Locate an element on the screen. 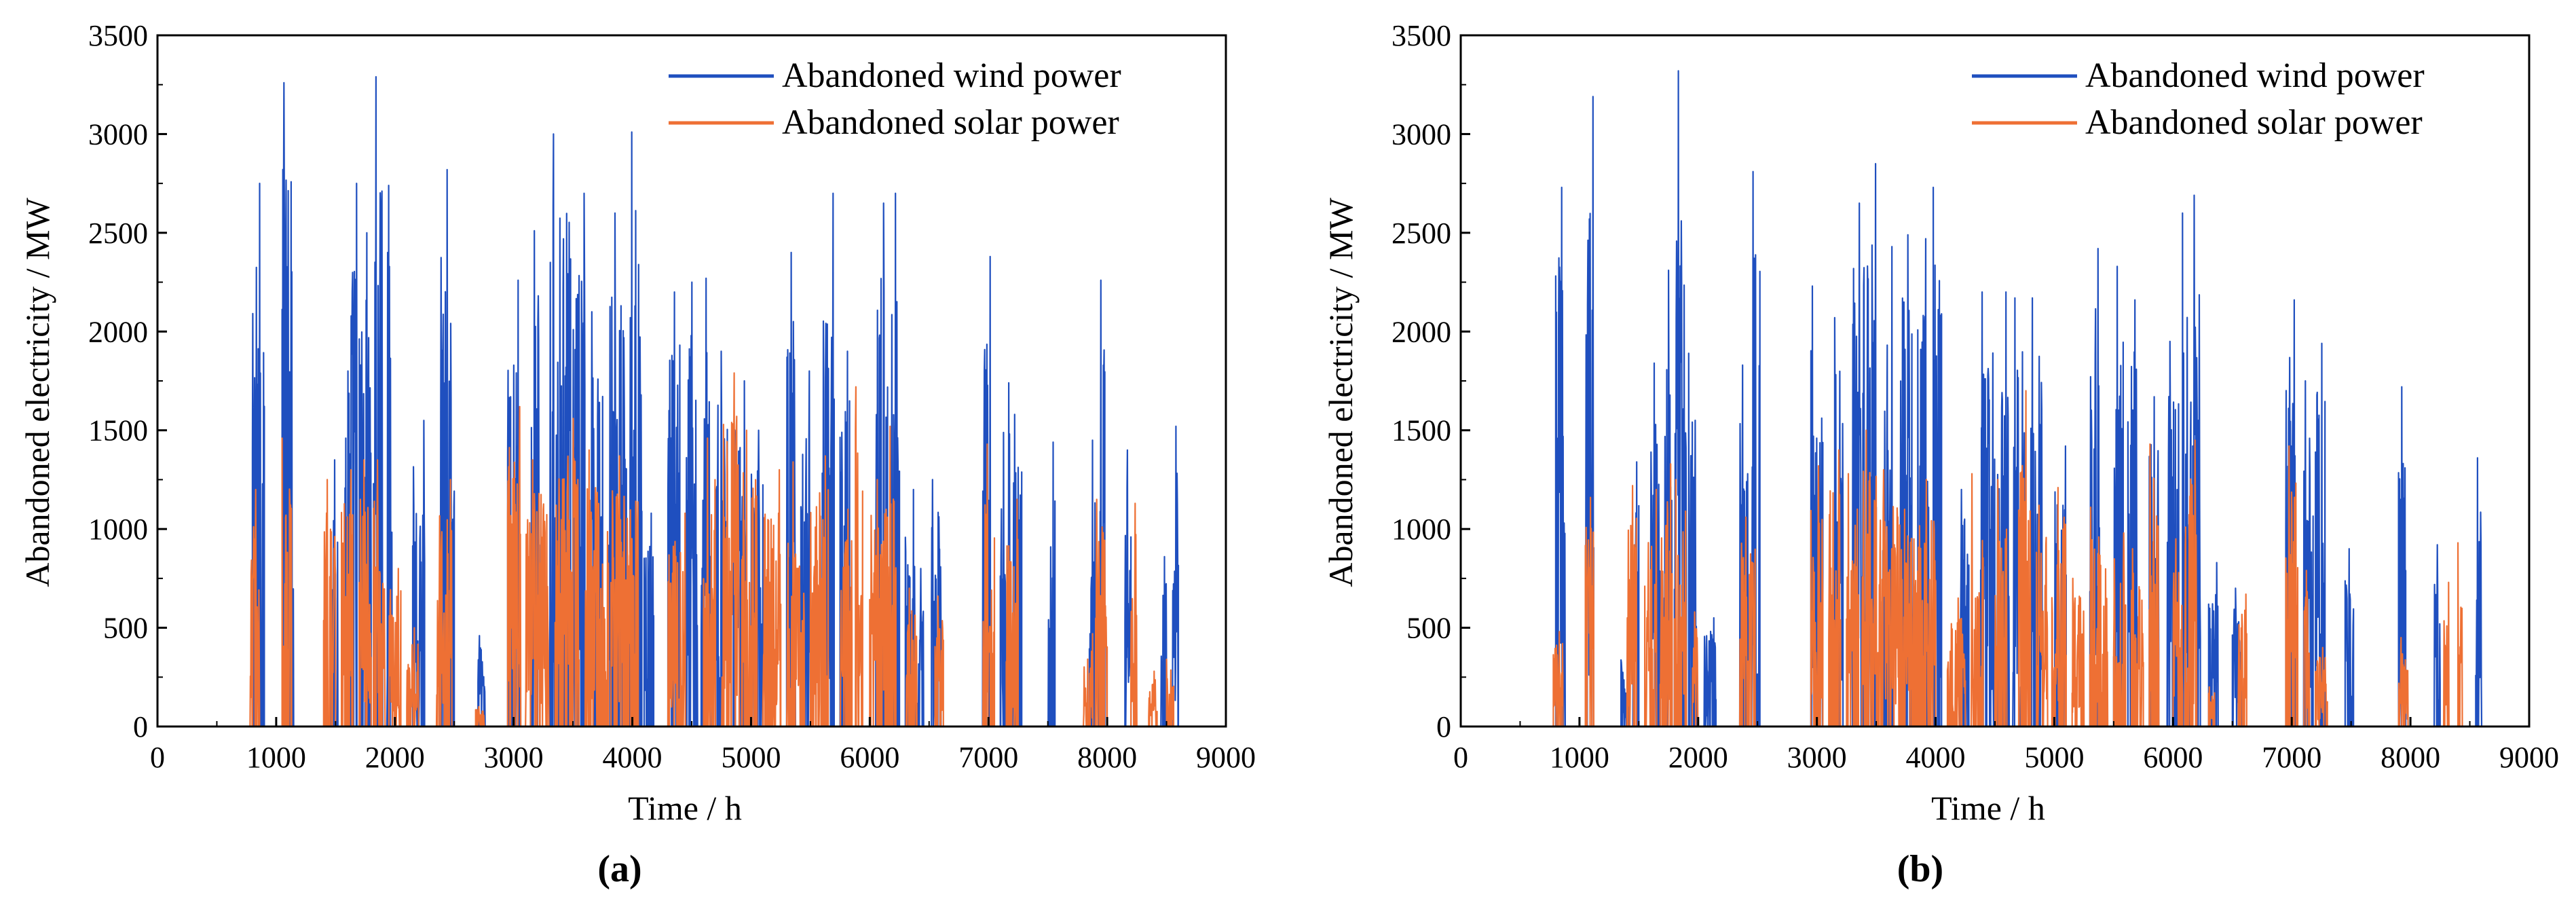 This screenshot has height=901, width=2576. y-tick-label-a: 3500 is located at coordinates (118, 35).